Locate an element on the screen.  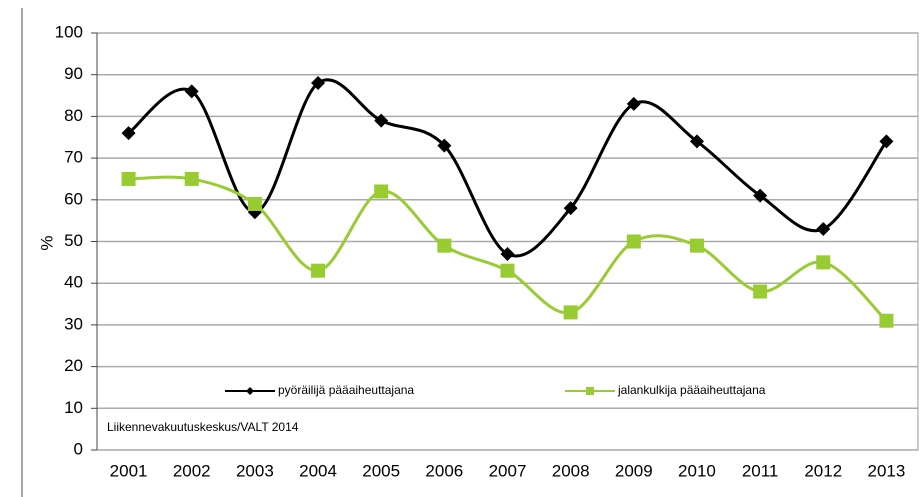
y-tick-label: 60 is located at coordinates (73, 198).